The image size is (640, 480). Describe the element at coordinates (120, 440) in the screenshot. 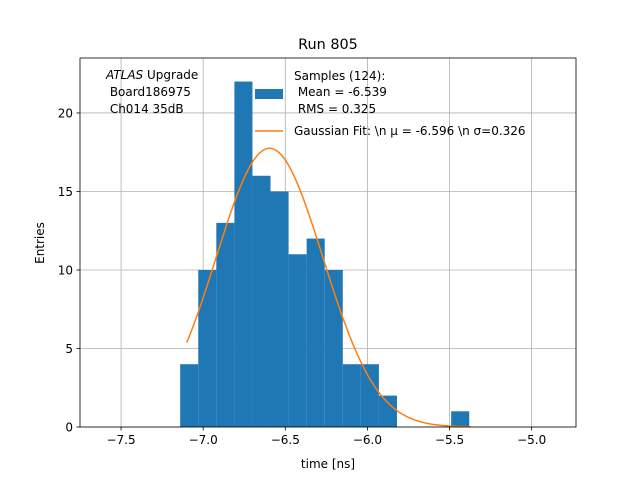

I see `x-tick-label: −7.5` at that location.